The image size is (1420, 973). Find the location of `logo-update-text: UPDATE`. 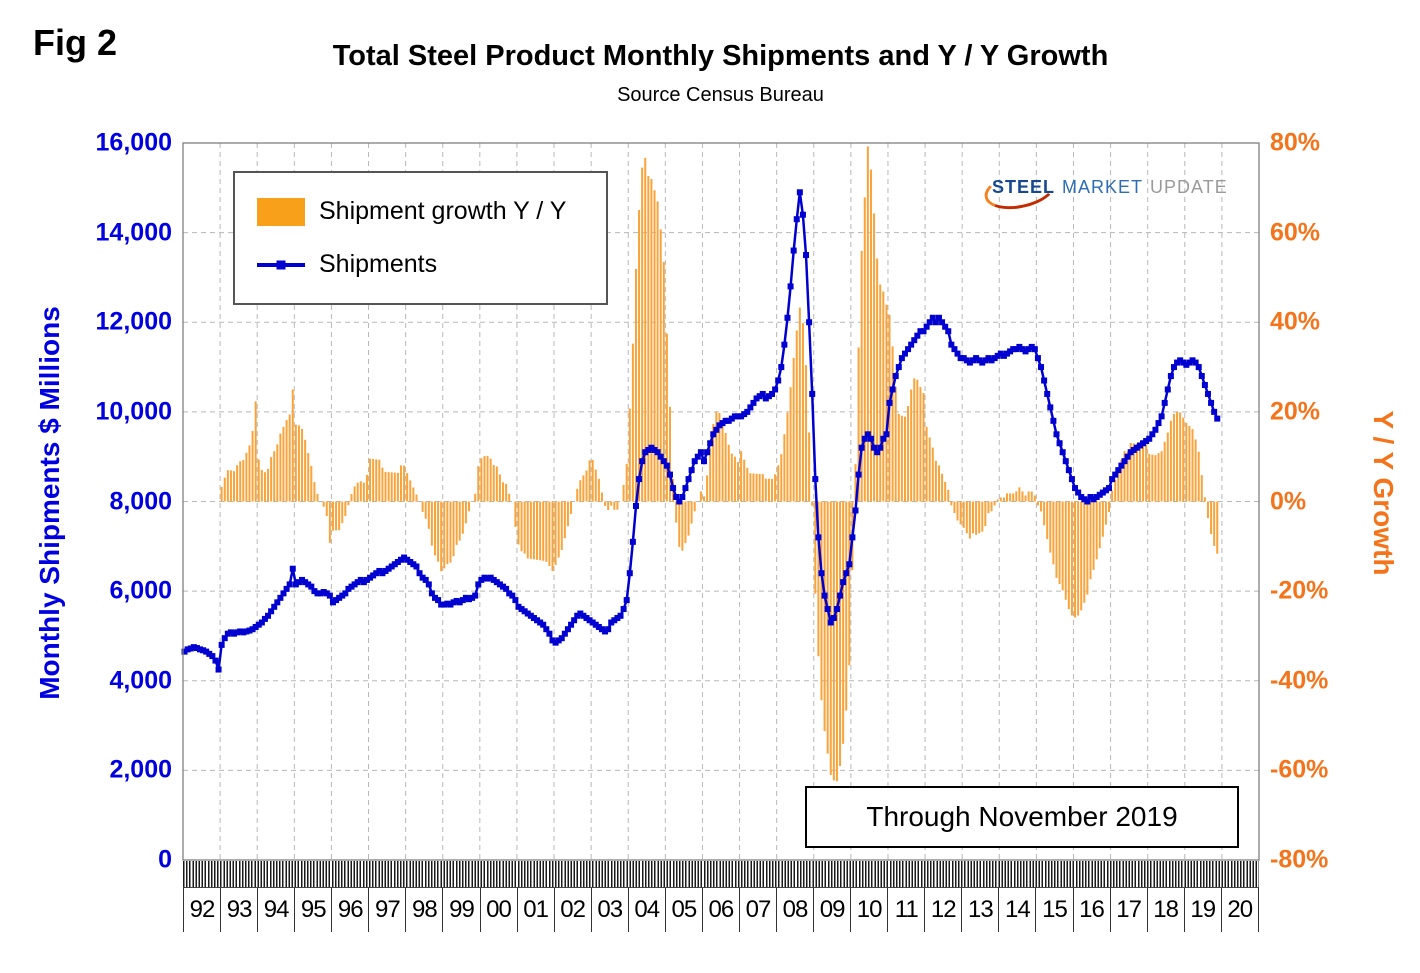

logo-update-text: UPDATE is located at coordinates (1189, 186).